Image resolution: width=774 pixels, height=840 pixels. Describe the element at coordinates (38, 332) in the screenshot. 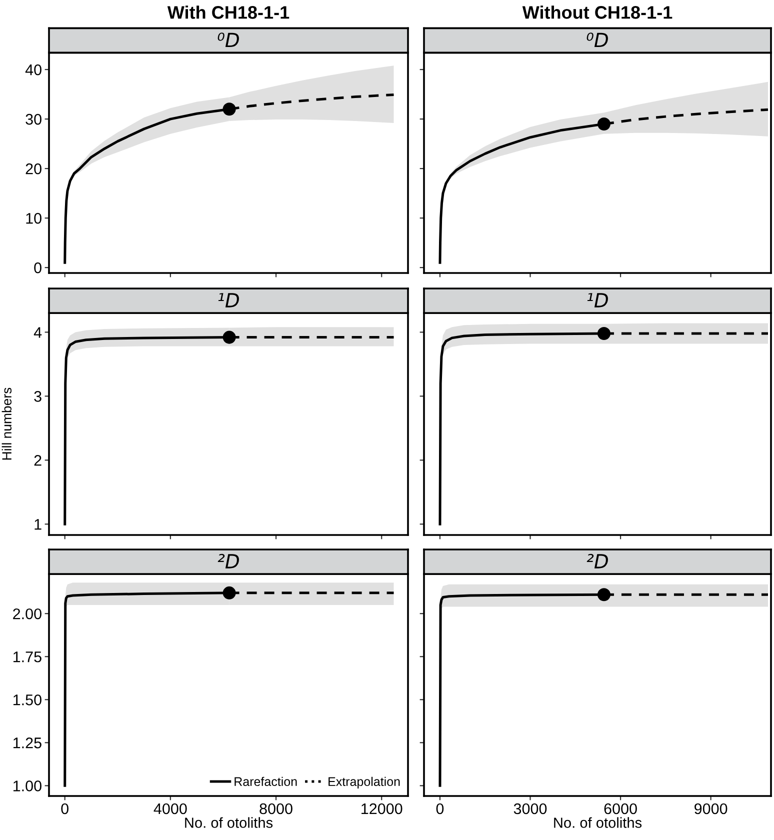

I see `y-tick-label: 4` at that location.